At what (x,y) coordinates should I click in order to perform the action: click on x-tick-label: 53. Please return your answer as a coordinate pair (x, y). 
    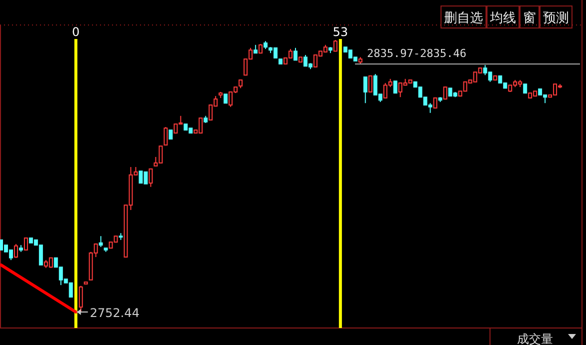
    Looking at the image, I should click on (340, 32).